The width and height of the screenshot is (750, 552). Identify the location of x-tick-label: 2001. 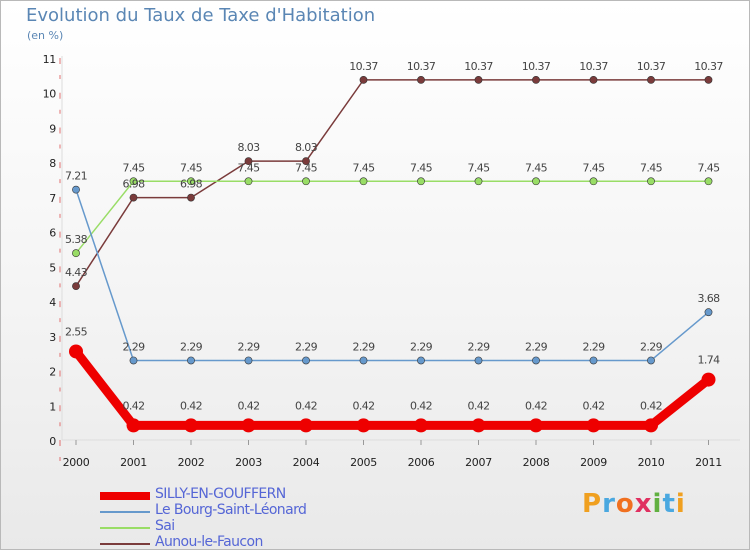
(133, 462).